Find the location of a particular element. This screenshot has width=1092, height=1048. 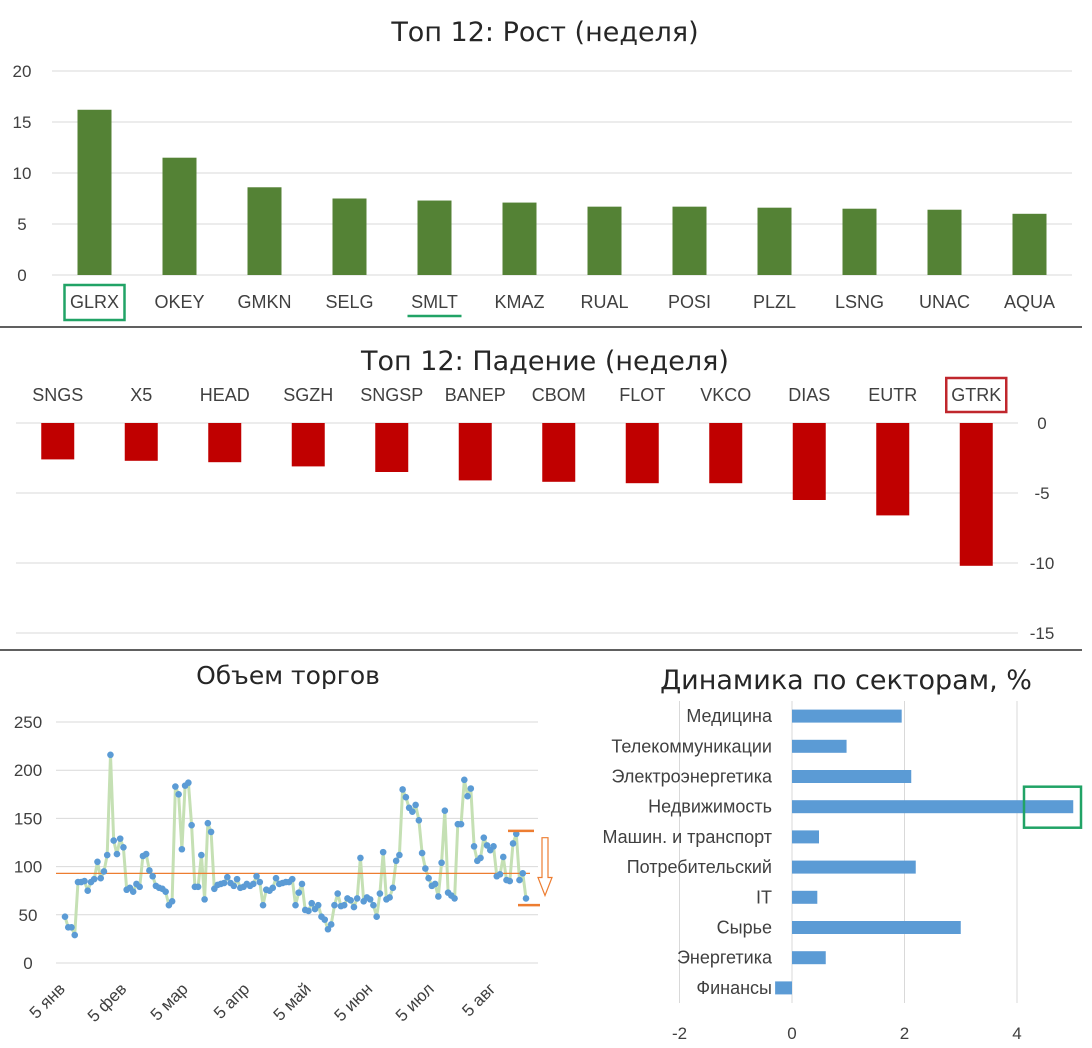

x-tick-label: KMAZ is located at coordinates (519, 302).